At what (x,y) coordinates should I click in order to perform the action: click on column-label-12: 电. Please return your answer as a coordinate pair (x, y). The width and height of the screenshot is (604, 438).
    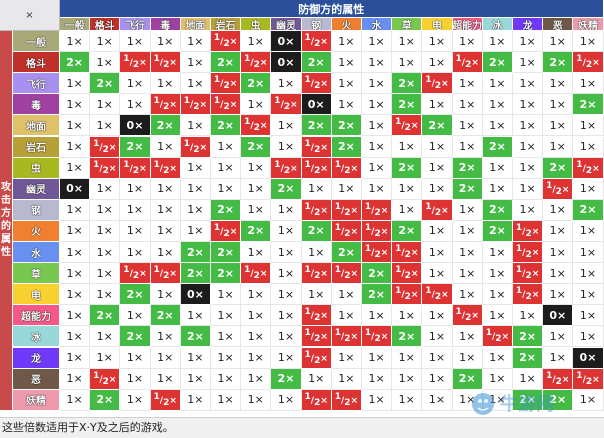
    Looking at the image, I should click on (437, 24).